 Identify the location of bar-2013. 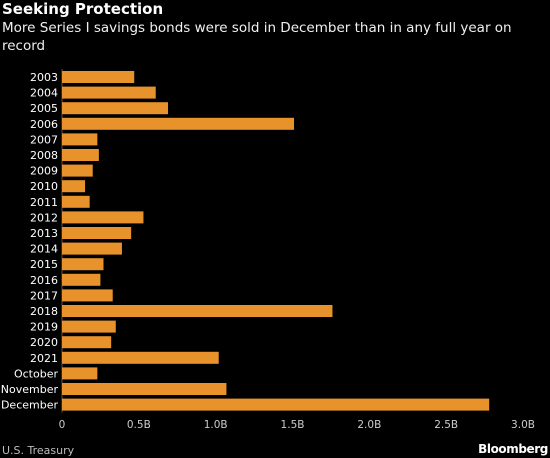
(96, 233).